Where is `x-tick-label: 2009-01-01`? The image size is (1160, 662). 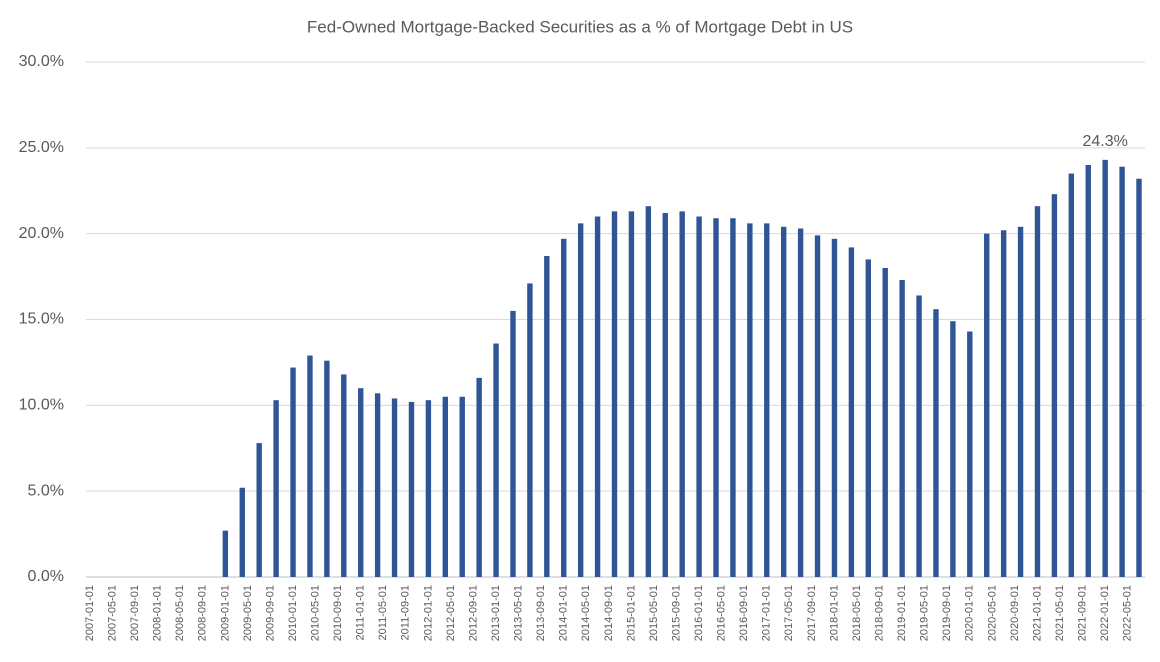 x-tick-label: 2009-01-01 is located at coordinates (225, 613).